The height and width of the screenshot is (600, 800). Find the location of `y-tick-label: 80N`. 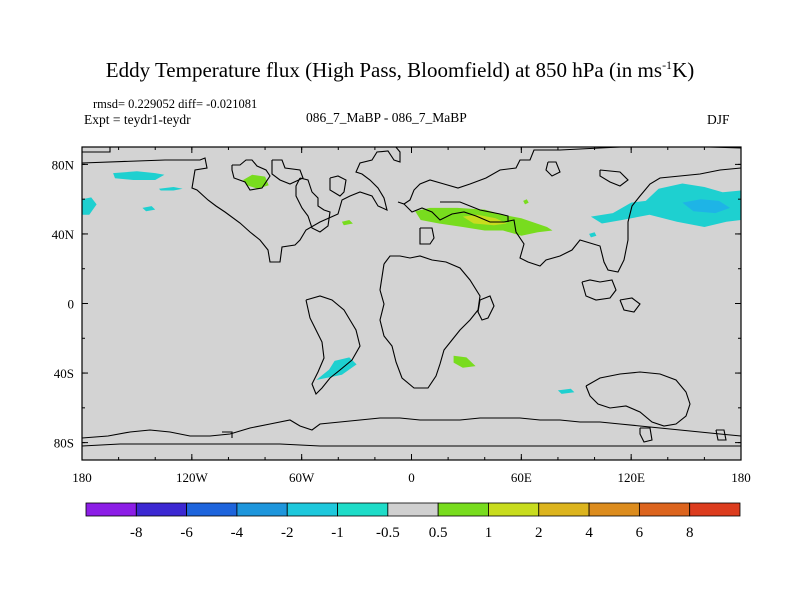

y-tick-label: 80N is located at coordinates (63, 164).